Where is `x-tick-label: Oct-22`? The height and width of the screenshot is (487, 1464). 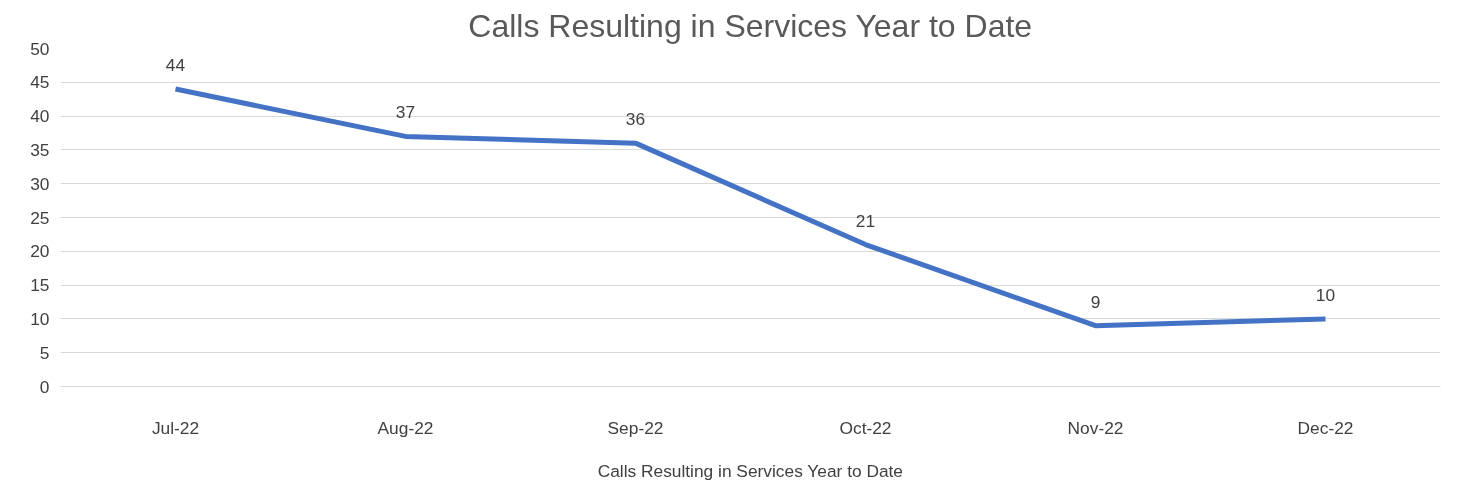 x-tick-label: Oct-22 is located at coordinates (865, 427).